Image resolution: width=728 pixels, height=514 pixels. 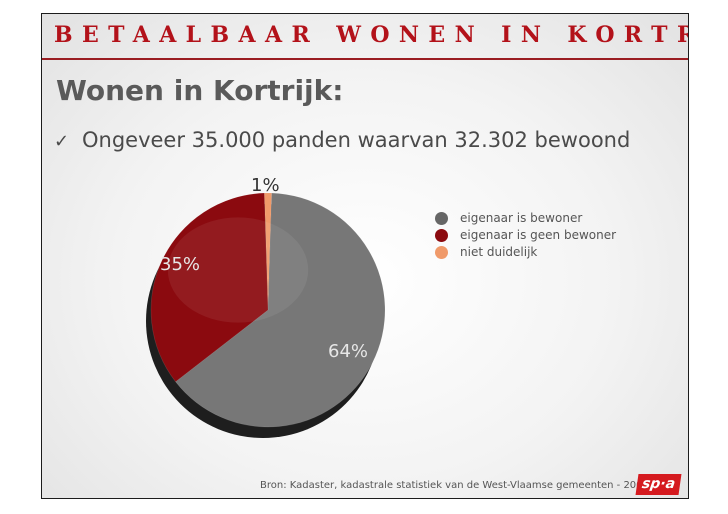 I want to click on data-label-eigenaar-is-geen-bewoner: 35%, so click(x=180, y=264).